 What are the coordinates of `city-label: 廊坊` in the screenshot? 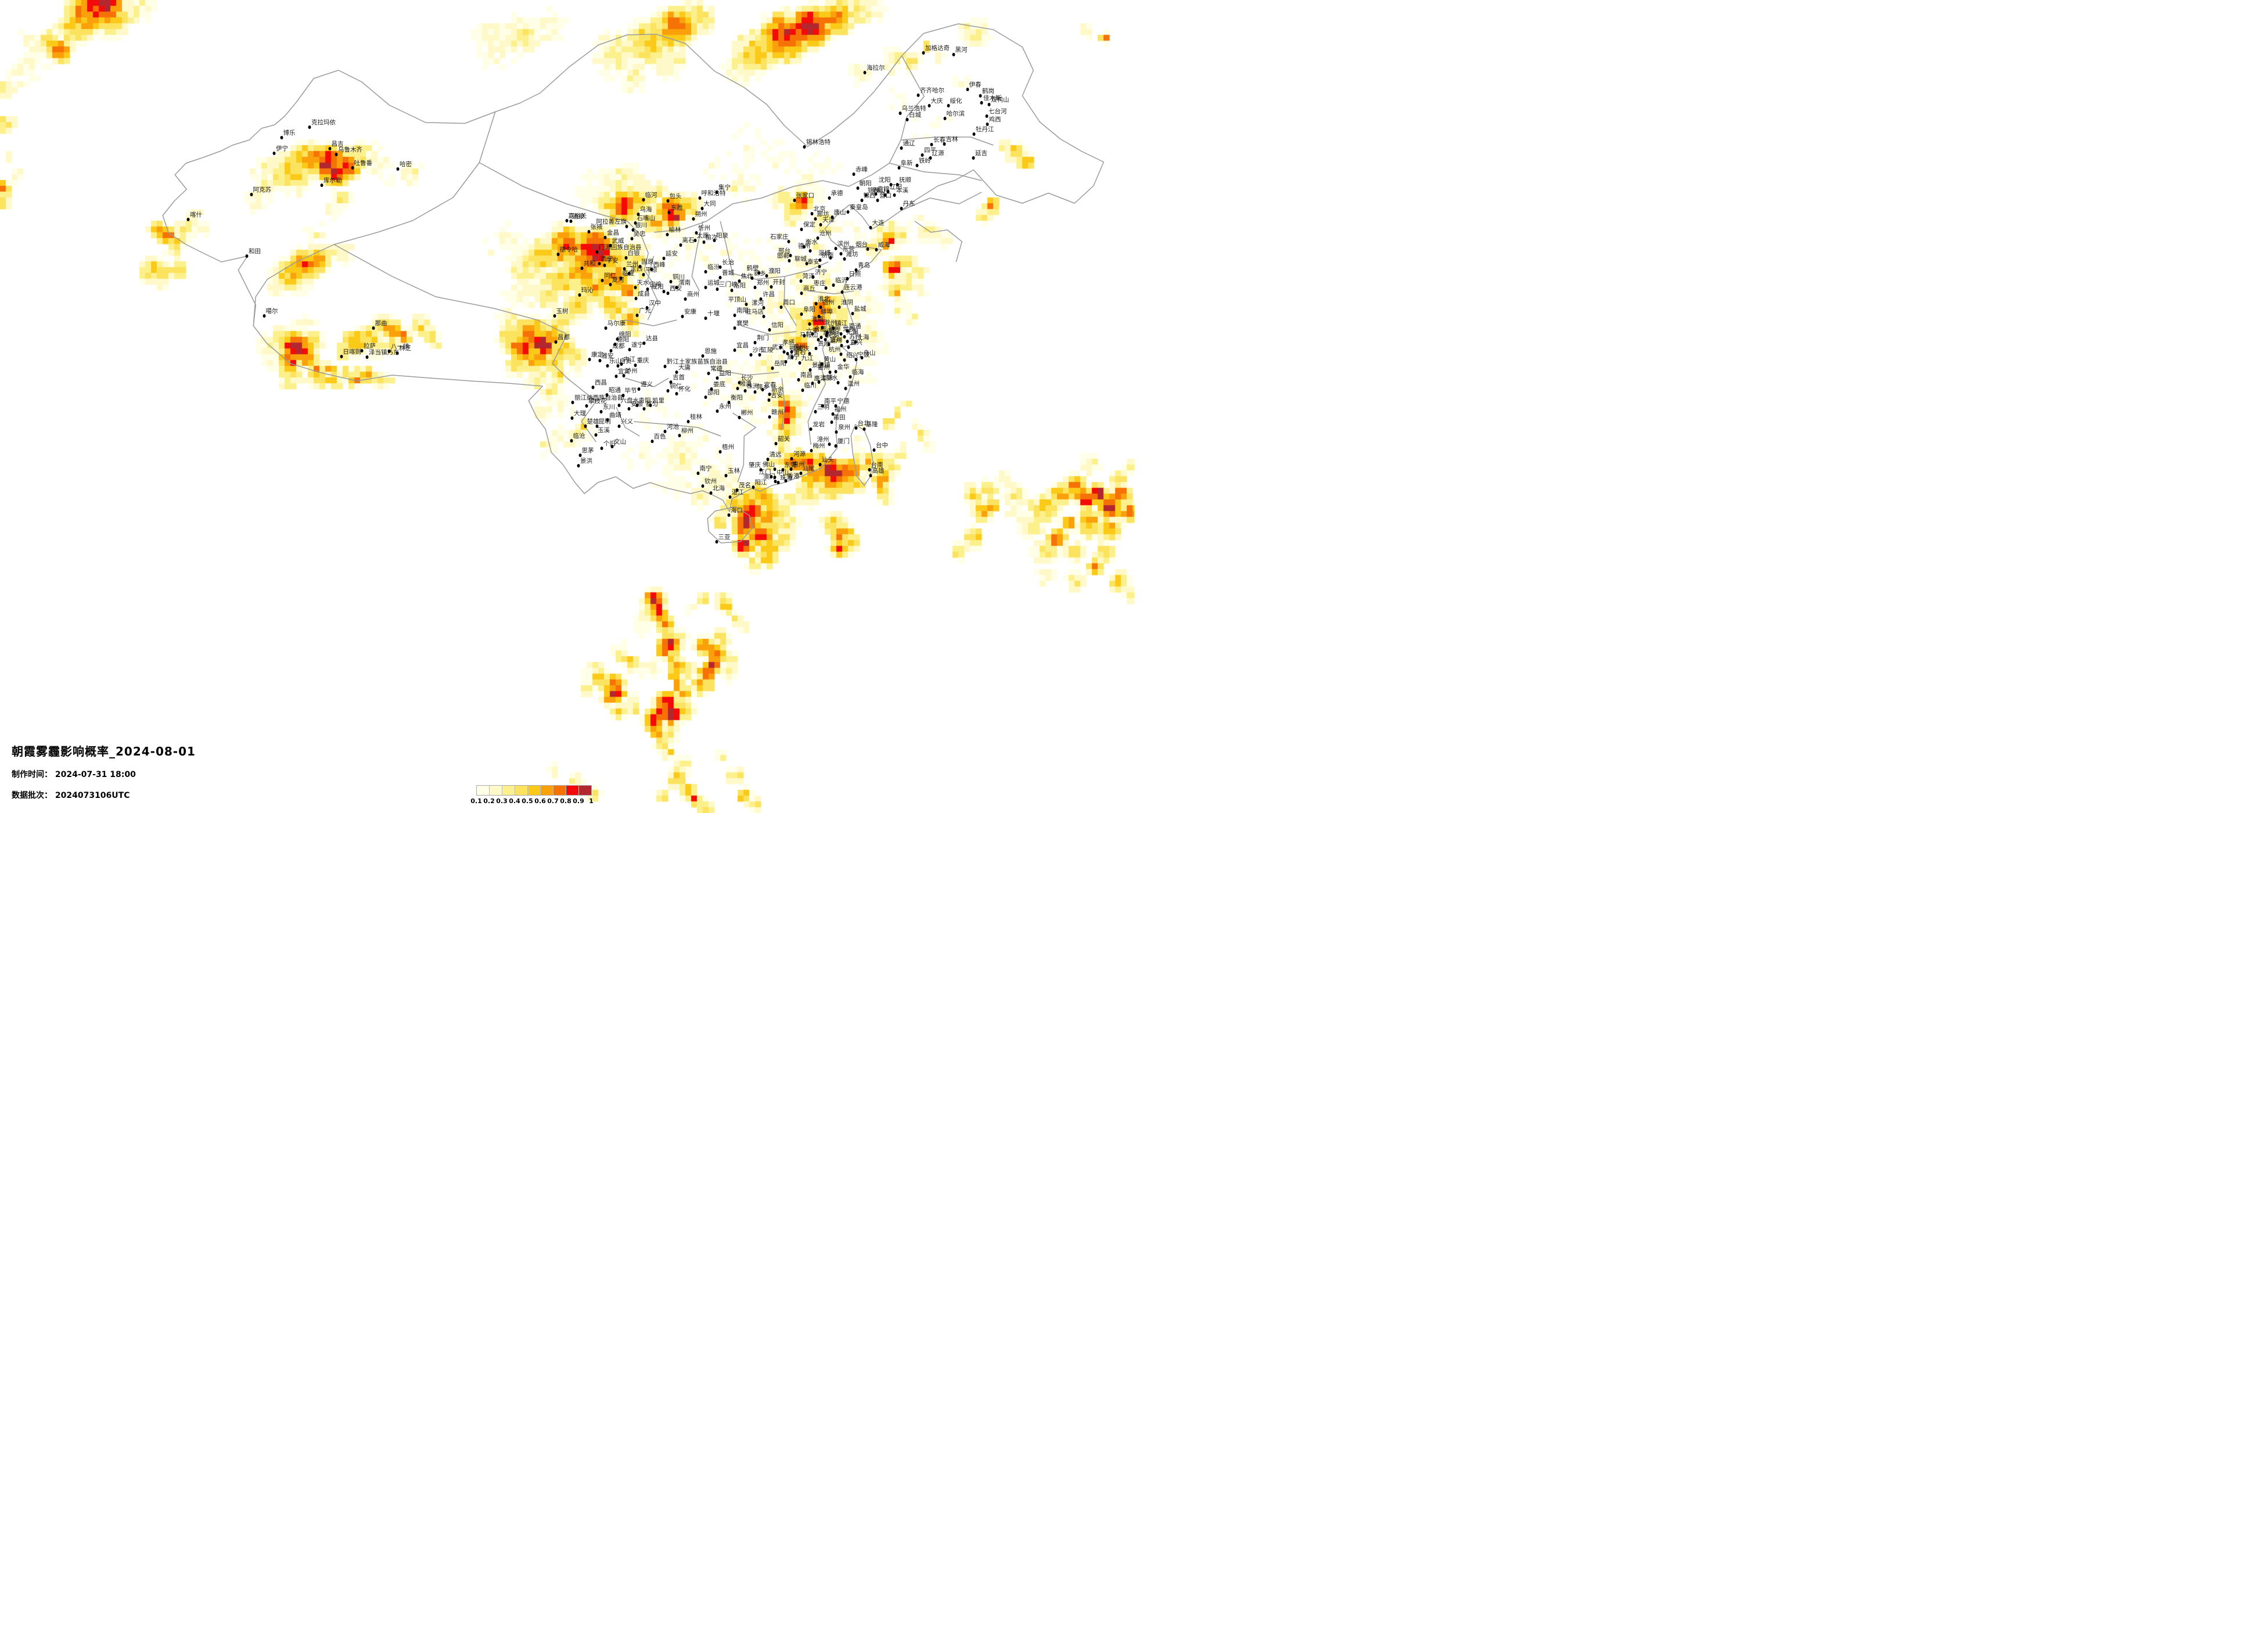 It's located at (823, 214).